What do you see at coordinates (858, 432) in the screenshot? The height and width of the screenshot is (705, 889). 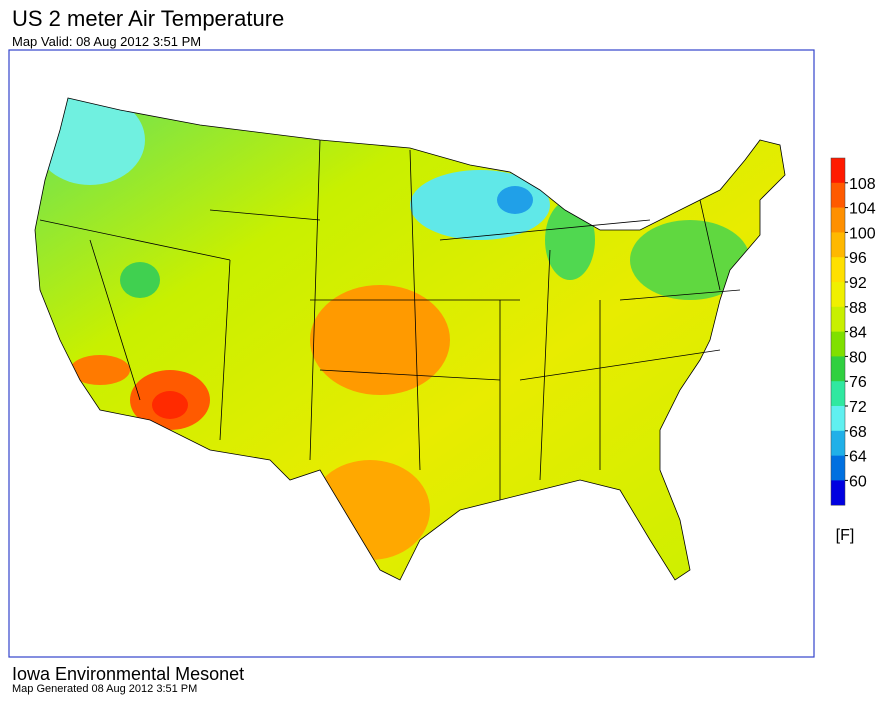 I see `colorbar-label: 68` at bounding box center [858, 432].